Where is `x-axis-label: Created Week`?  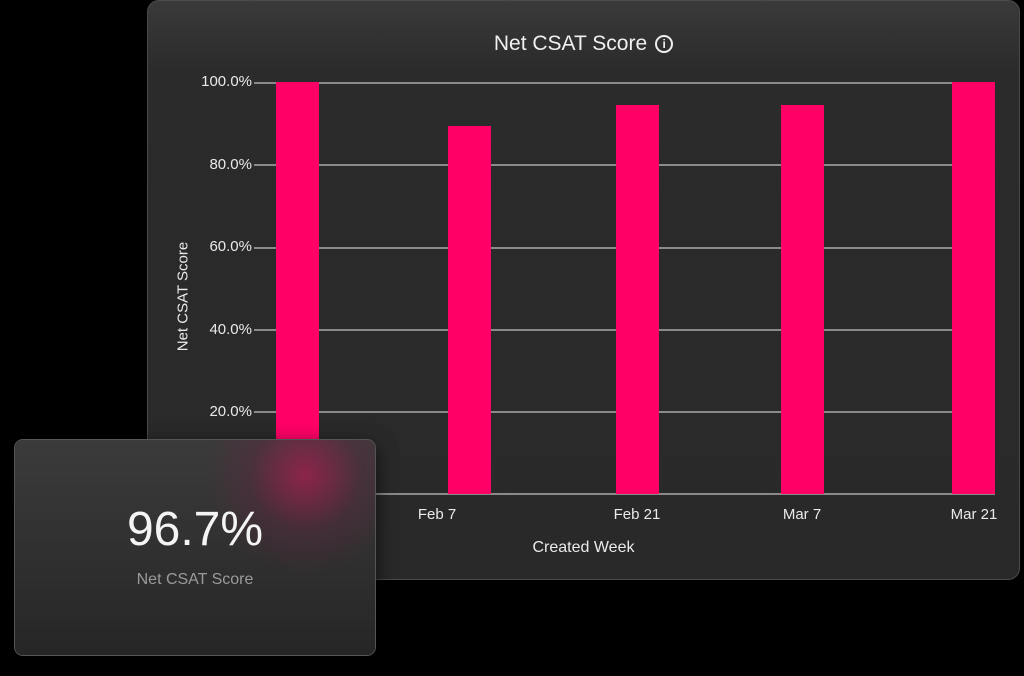 x-axis-label: Created Week is located at coordinates (583, 547).